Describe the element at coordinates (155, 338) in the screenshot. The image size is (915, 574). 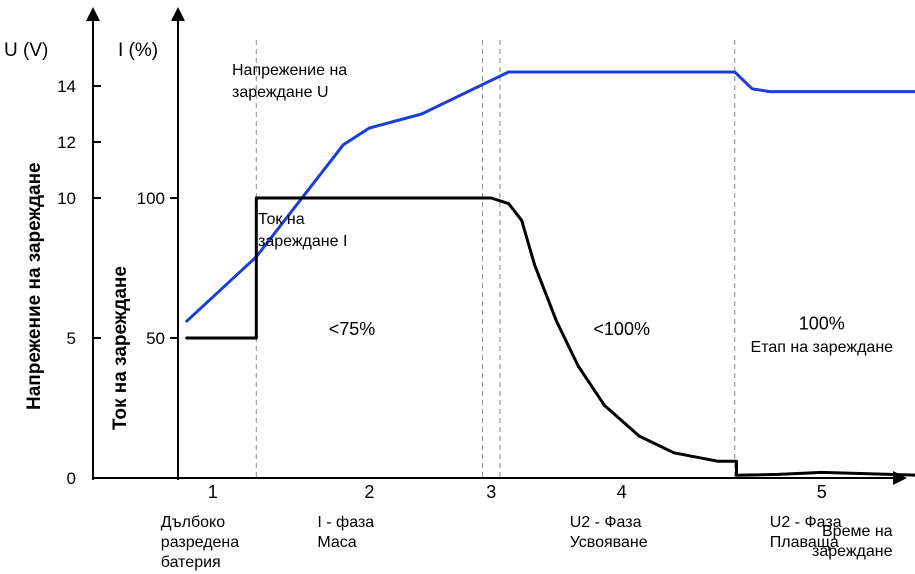
I see `i-tick-label-50: 50` at that location.